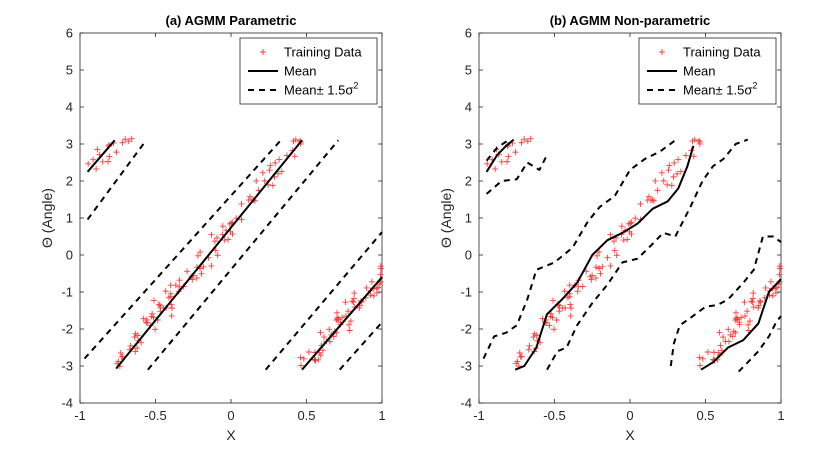 Image resolution: width=830 pixels, height=453 pixels. I want to click on chart-title: (a) AGMM Parametric, so click(231, 20).